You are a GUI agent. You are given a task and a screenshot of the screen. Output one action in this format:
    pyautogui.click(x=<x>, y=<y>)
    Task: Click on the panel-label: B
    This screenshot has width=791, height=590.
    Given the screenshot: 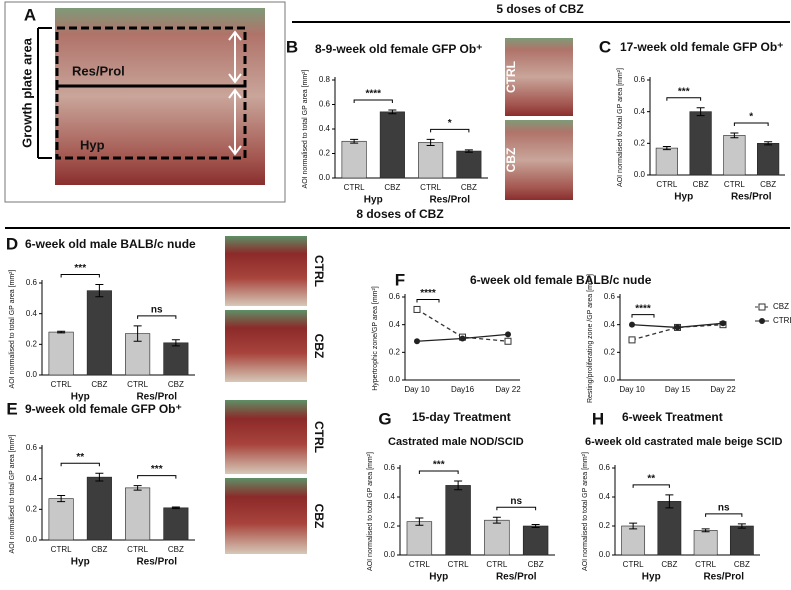 What is the action you would take?
    pyautogui.click(x=292, y=46)
    